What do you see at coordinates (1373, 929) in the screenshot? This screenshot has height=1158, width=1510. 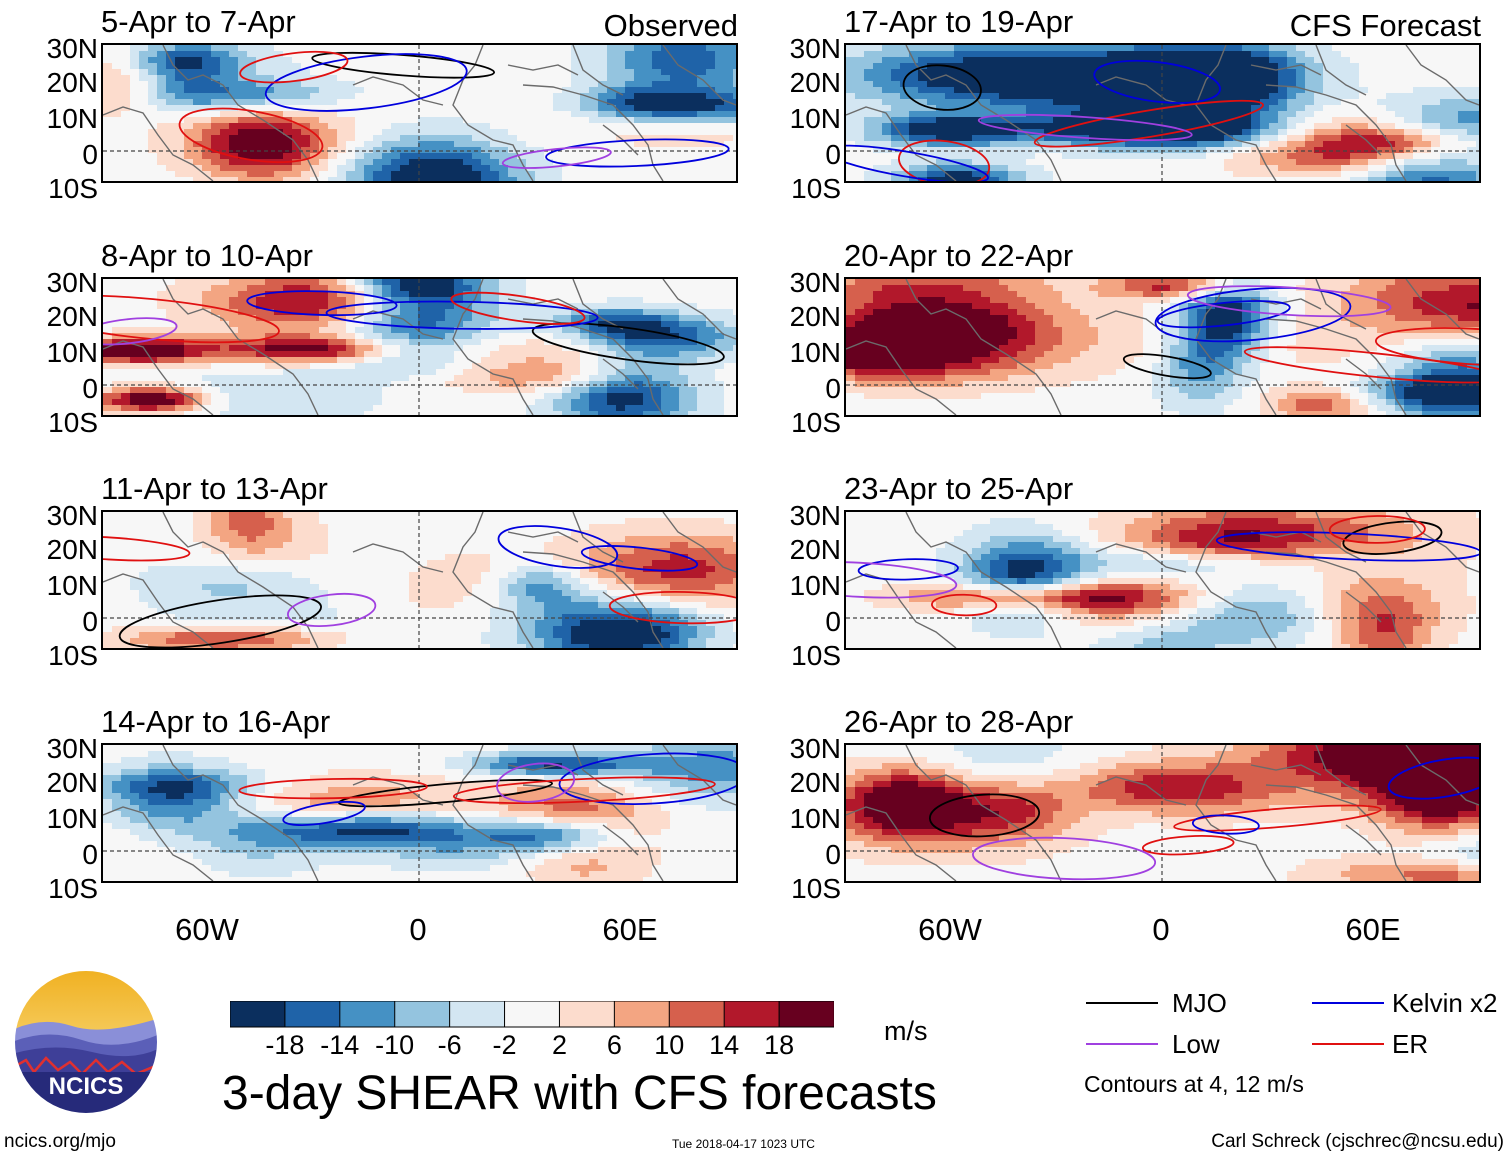 I see `lon-label-60e-right: 60E` at bounding box center [1373, 929].